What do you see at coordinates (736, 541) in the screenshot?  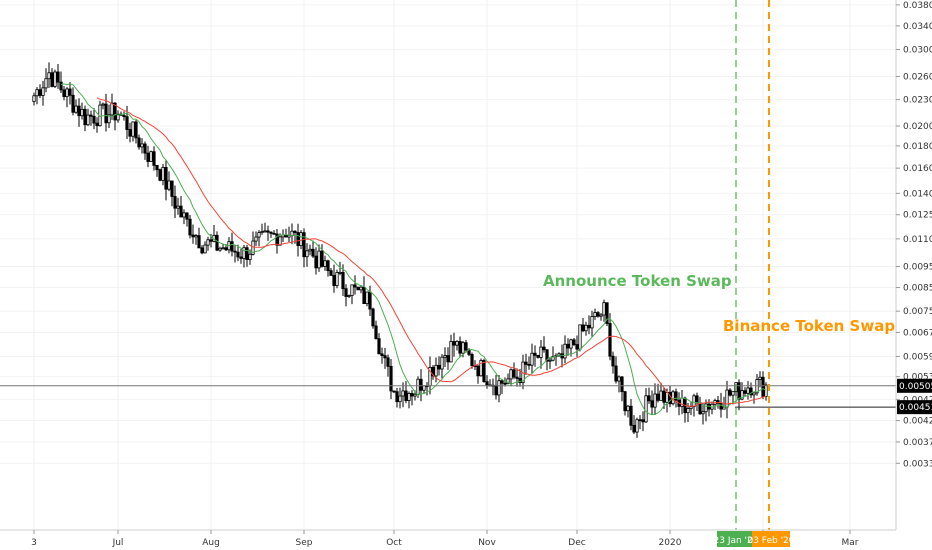 I see `date-marker-label: 23 Jan '20` at bounding box center [736, 541].